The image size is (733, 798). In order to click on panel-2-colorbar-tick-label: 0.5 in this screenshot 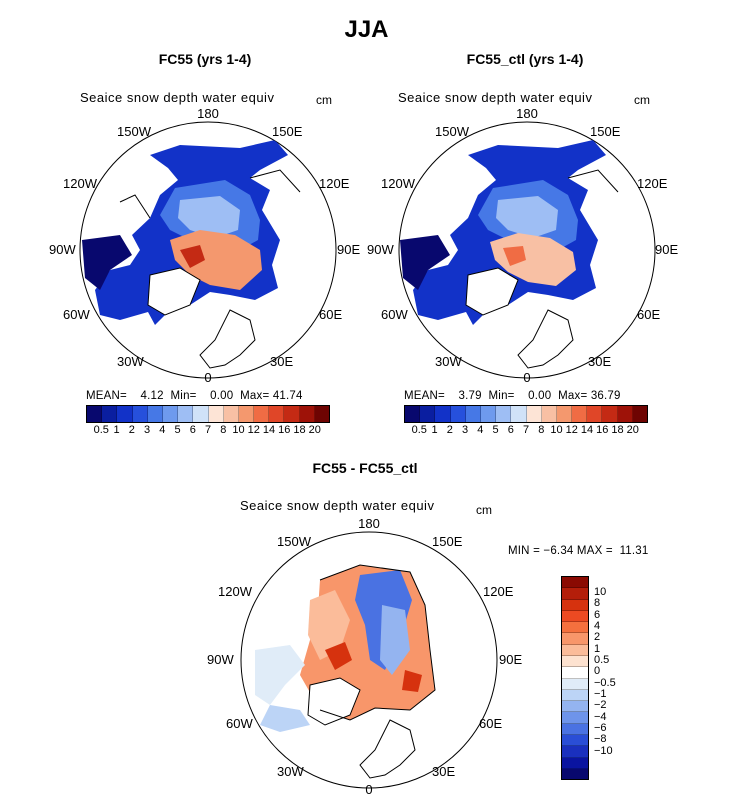, I will do `click(419, 430)`.